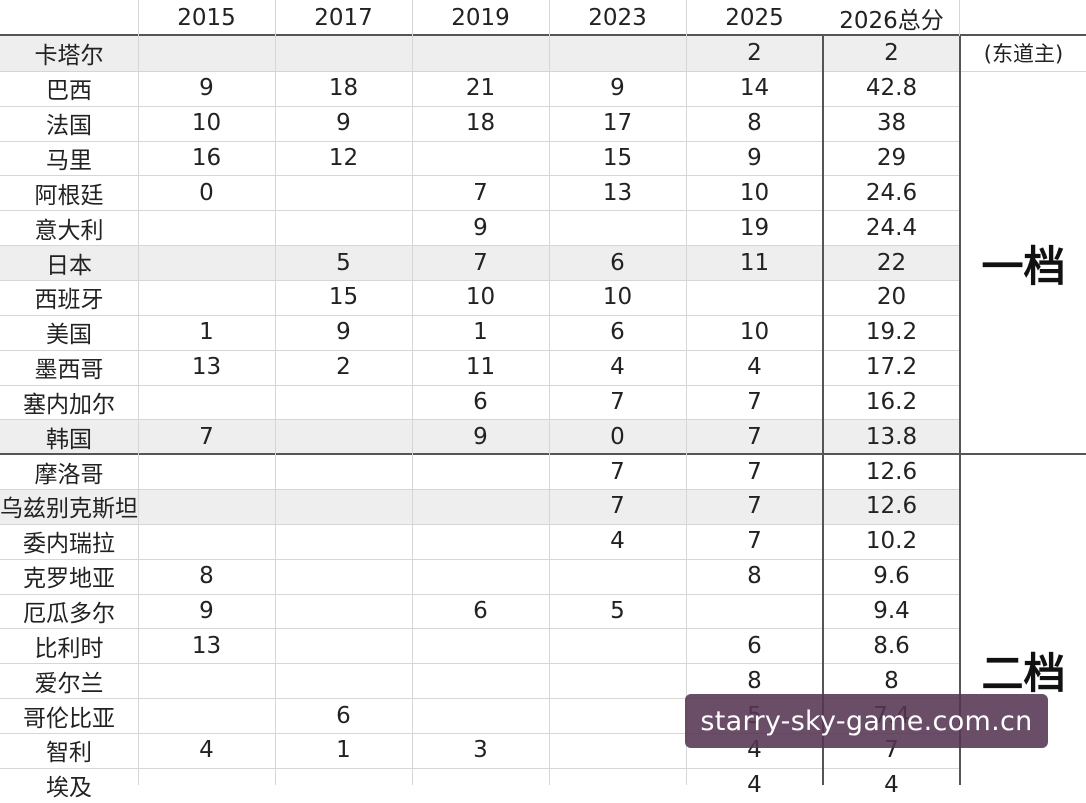  Describe the element at coordinates (960, 410) in the screenshot. I see `tier-column-border` at that location.